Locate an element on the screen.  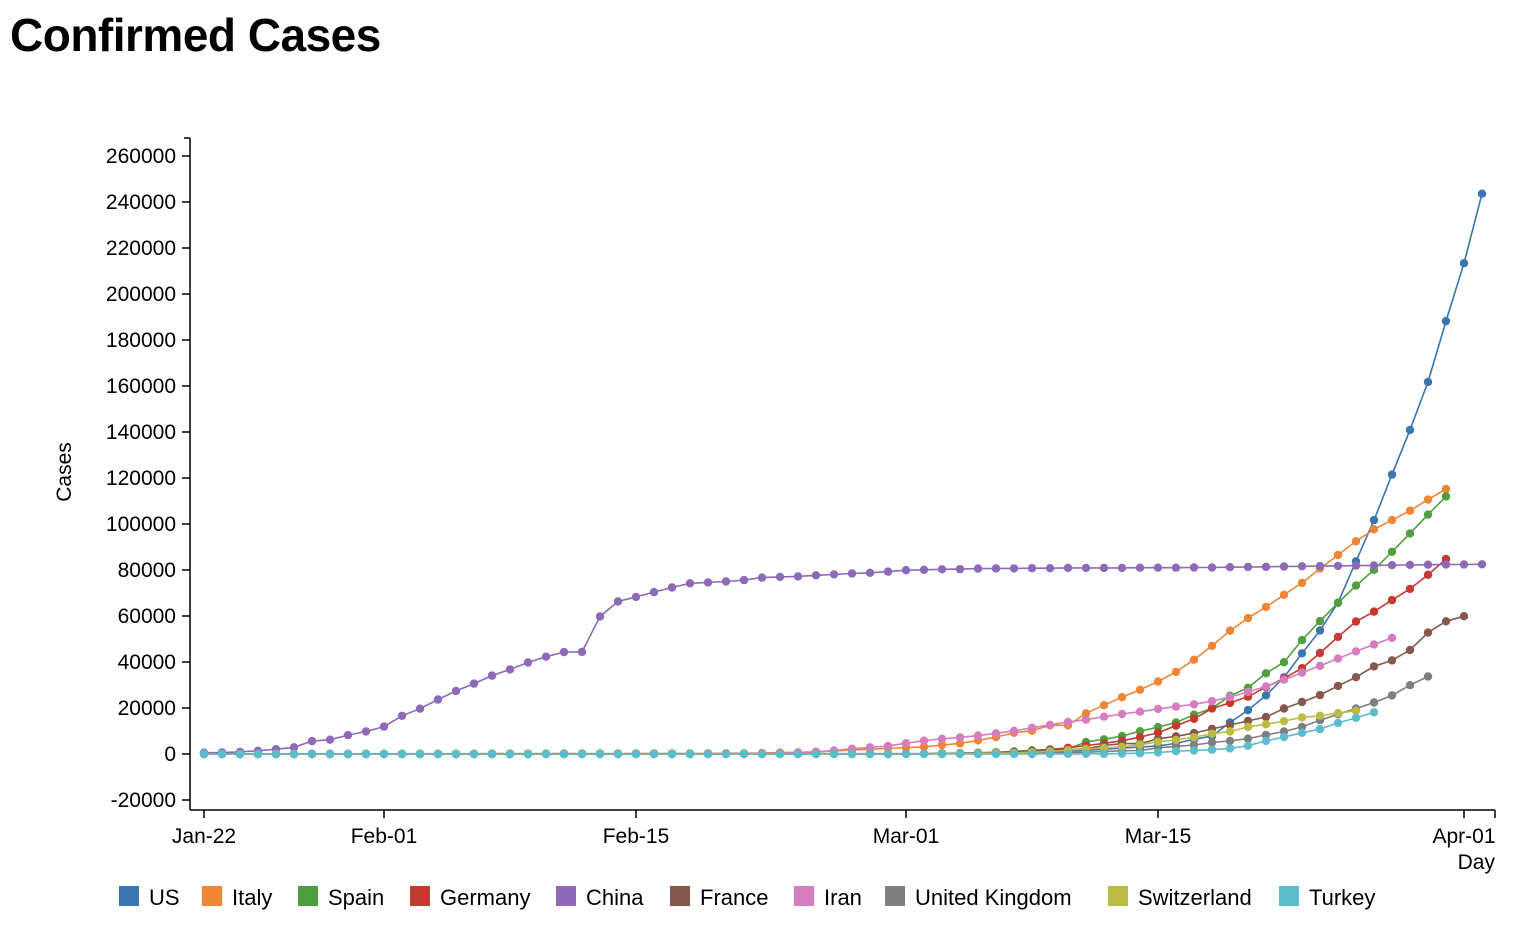
legend-label: Germany is located at coordinates (485, 897).